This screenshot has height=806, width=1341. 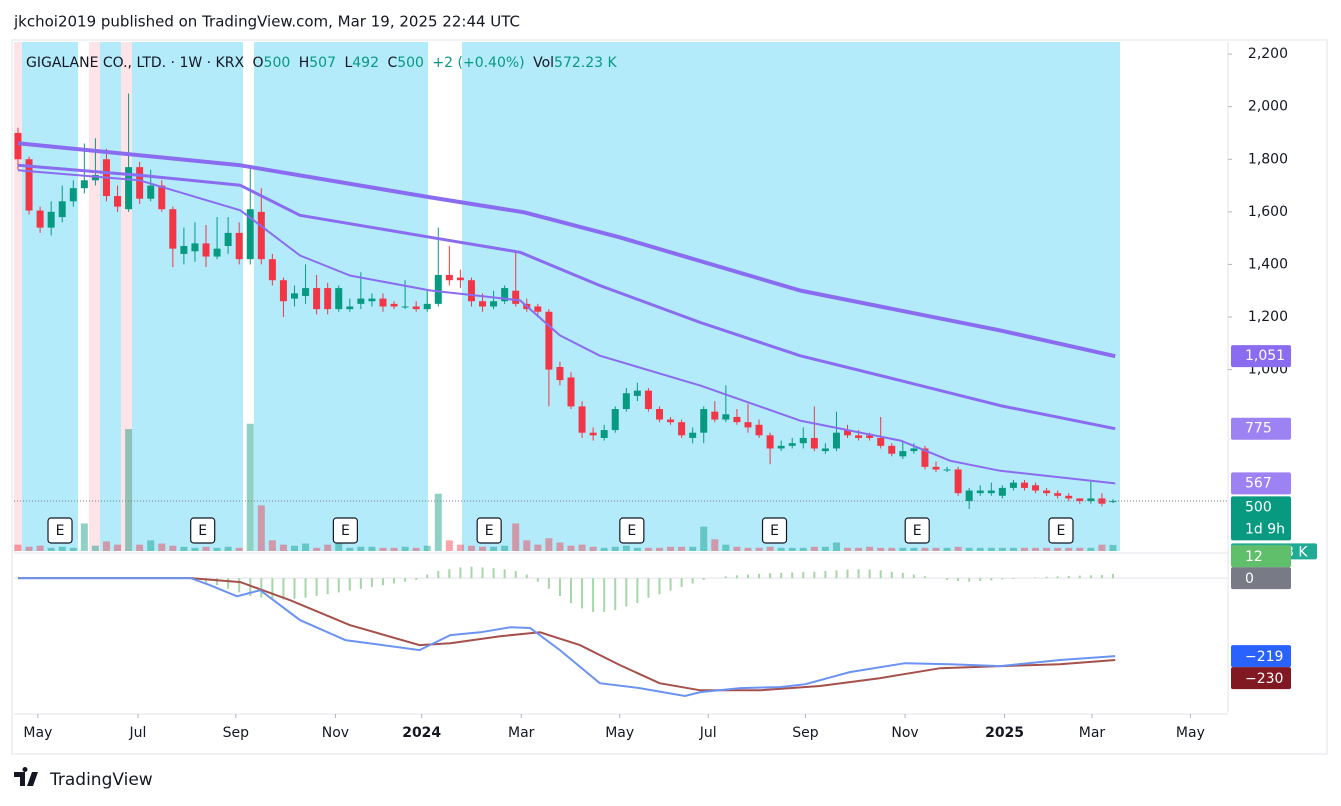 What do you see at coordinates (567, 634) in the screenshot?
I see `macd-signal` at bounding box center [567, 634].